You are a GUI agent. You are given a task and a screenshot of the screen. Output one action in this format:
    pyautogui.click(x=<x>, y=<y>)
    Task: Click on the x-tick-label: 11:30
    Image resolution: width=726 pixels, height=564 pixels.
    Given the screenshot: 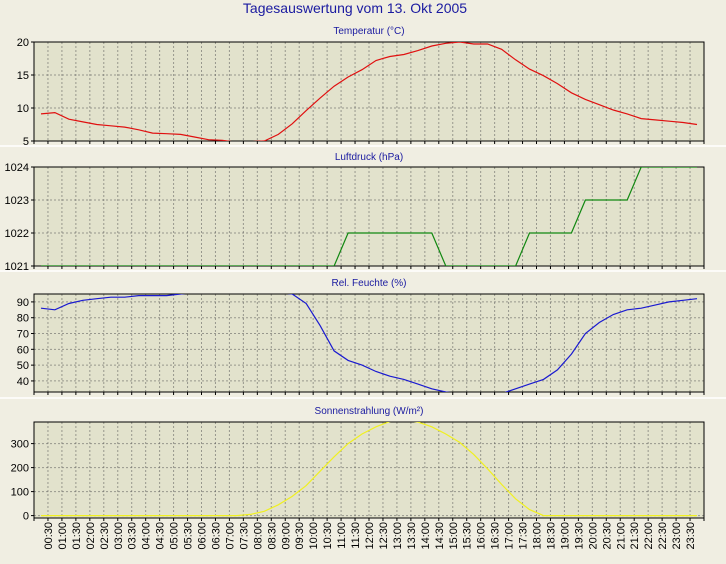 What is the action you would take?
    pyautogui.click(x=356, y=535)
    